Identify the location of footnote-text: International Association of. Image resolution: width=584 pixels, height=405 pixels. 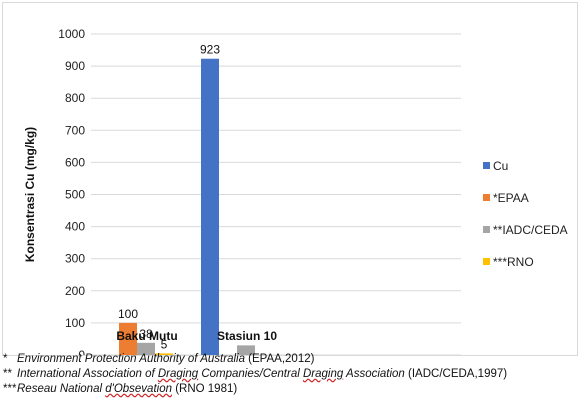
(87, 374).